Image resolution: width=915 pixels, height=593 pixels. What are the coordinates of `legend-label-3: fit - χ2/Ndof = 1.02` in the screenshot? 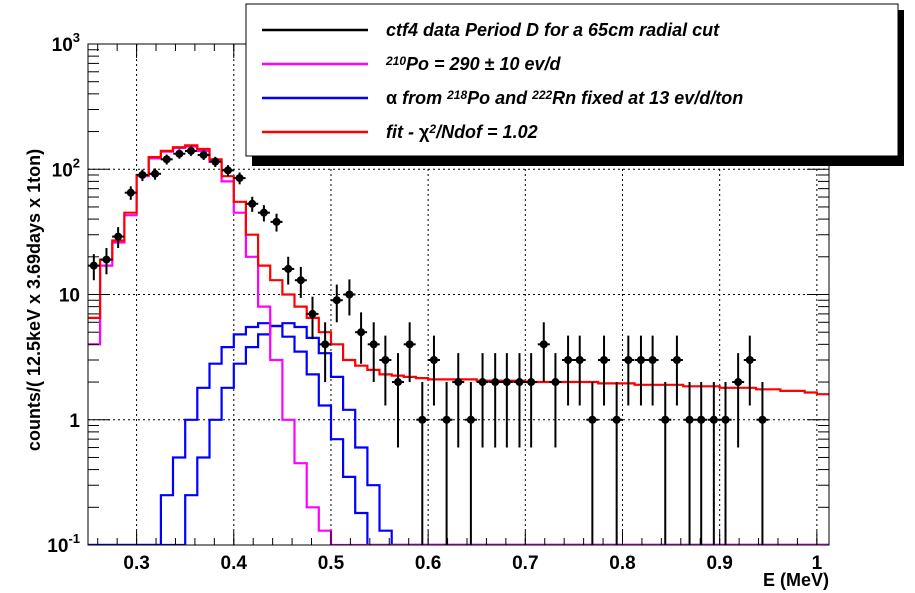 It's located at (462, 132).